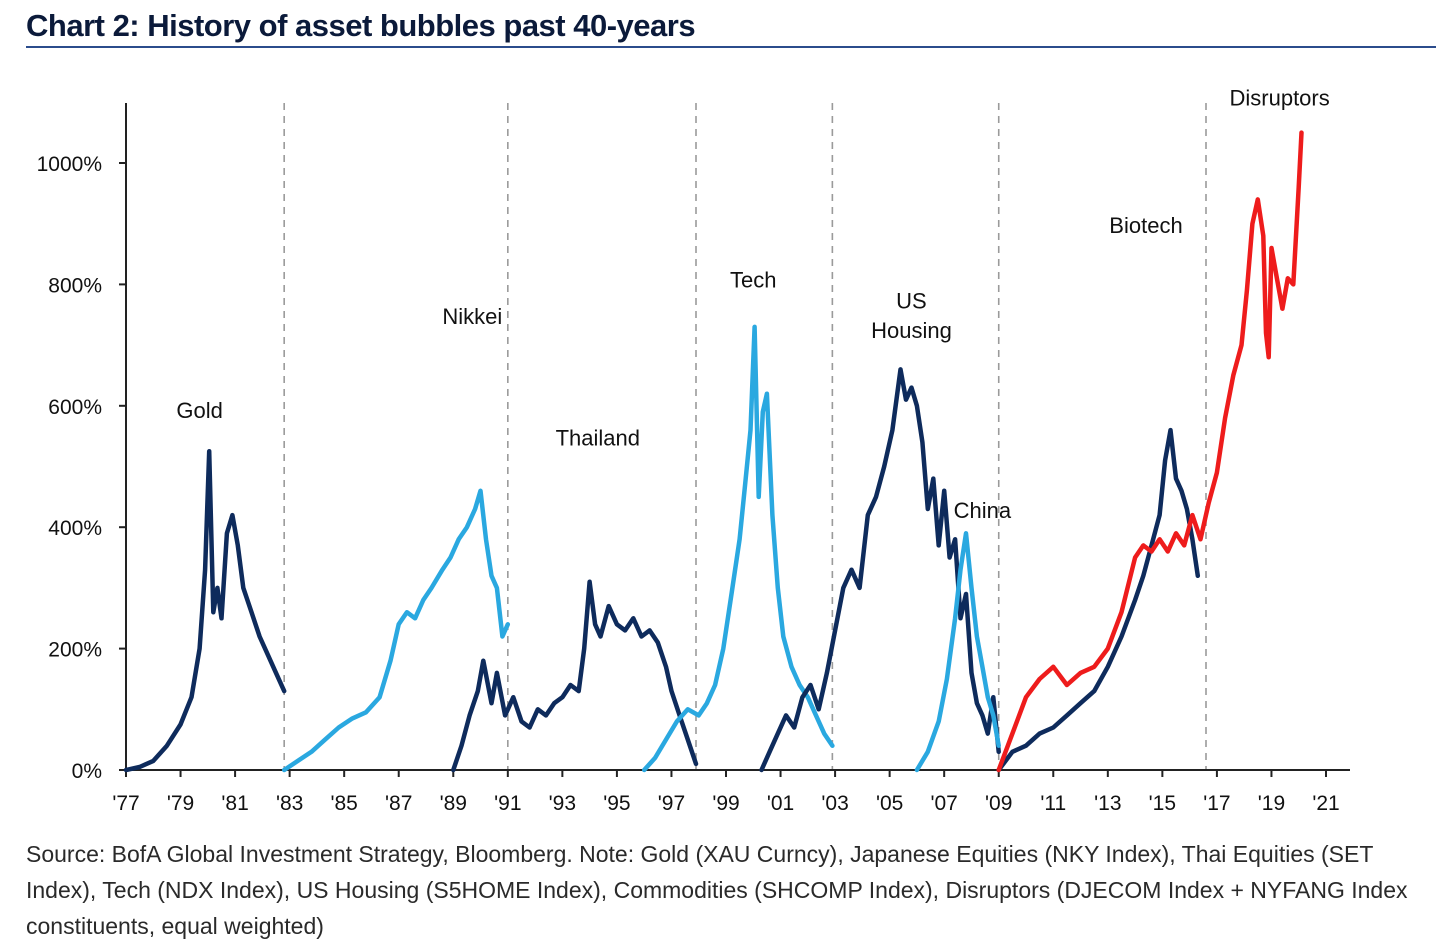 The height and width of the screenshot is (952, 1436). What do you see at coordinates (343, 803) in the screenshot?
I see `x-tick-label: '85` at bounding box center [343, 803].